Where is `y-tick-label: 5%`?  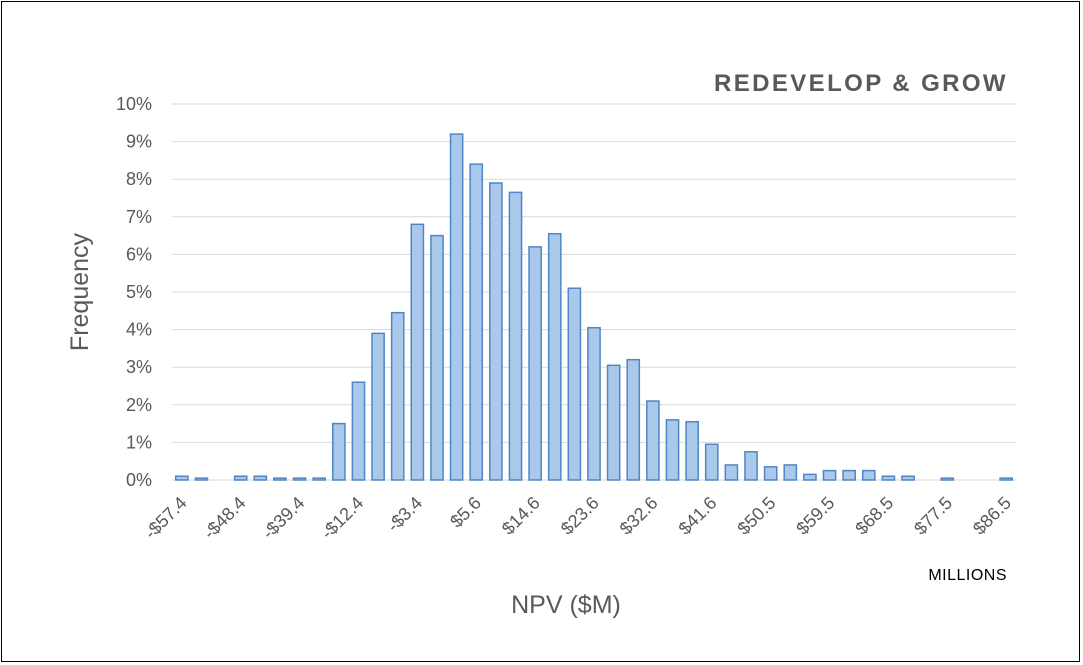
y-tick-label: 5% is located at coordinates (139, 292).